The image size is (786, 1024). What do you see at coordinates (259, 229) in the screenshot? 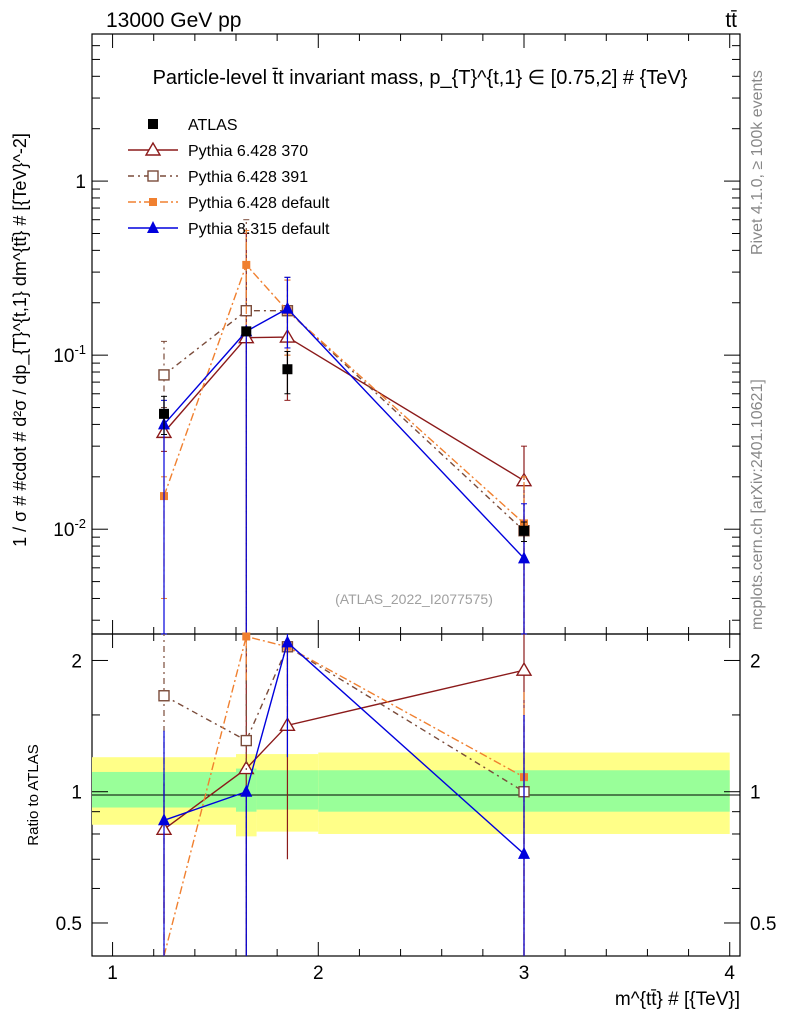
I see `legend-label: Pythia 8.315 default` at bounding box center [259, 229].